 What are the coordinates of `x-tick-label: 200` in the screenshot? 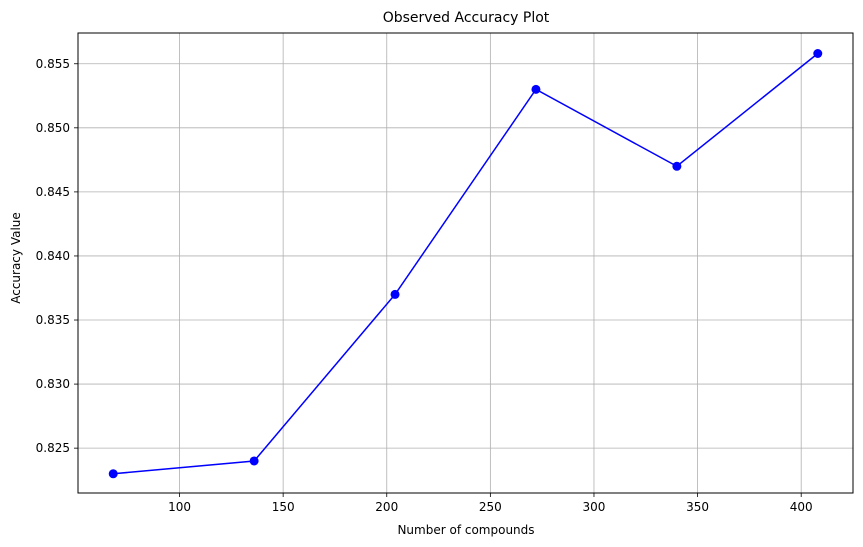 It's located at (386, 507).